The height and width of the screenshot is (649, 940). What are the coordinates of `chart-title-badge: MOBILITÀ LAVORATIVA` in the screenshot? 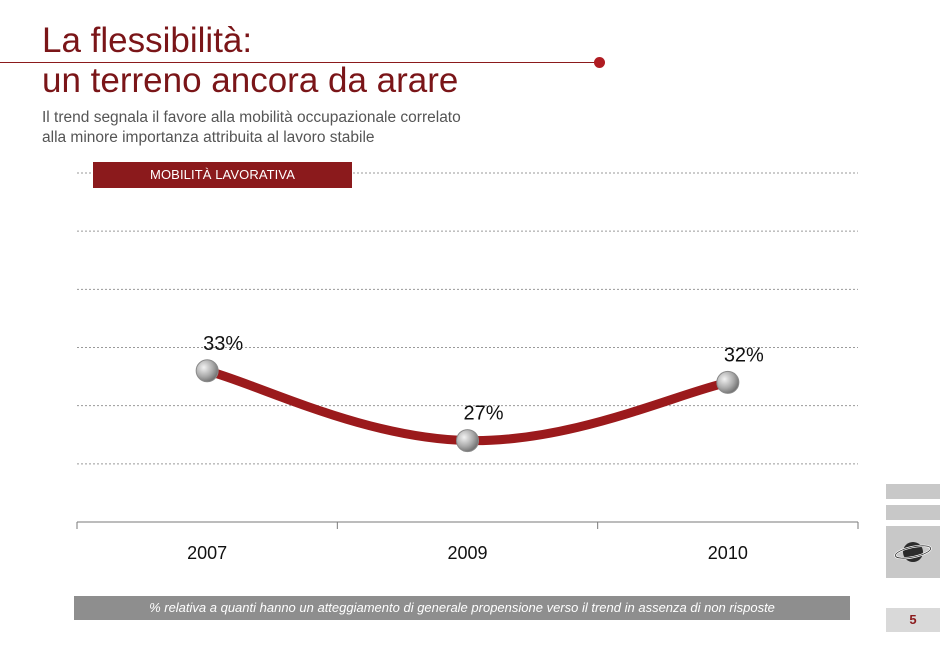 It's located at (222, 175).